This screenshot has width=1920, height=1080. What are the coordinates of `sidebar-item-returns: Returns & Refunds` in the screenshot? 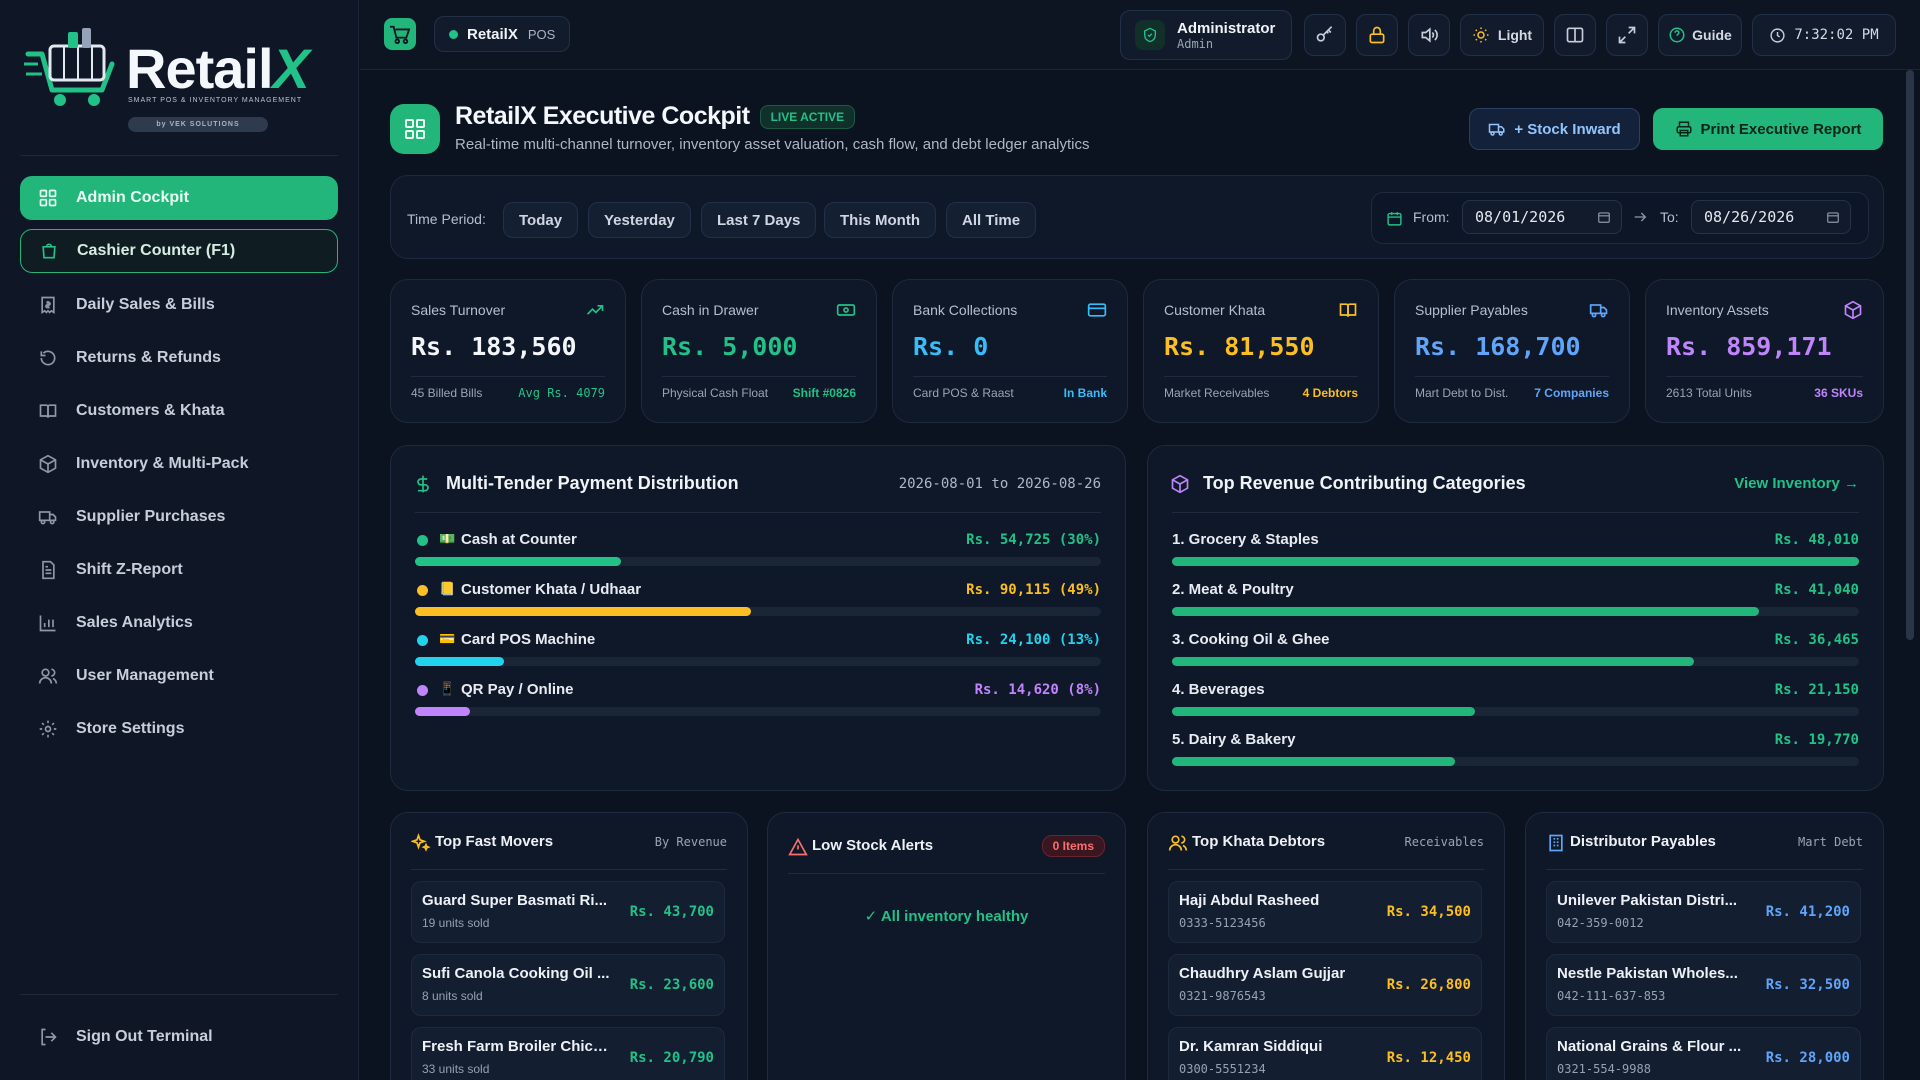 It's located at (179, 358).